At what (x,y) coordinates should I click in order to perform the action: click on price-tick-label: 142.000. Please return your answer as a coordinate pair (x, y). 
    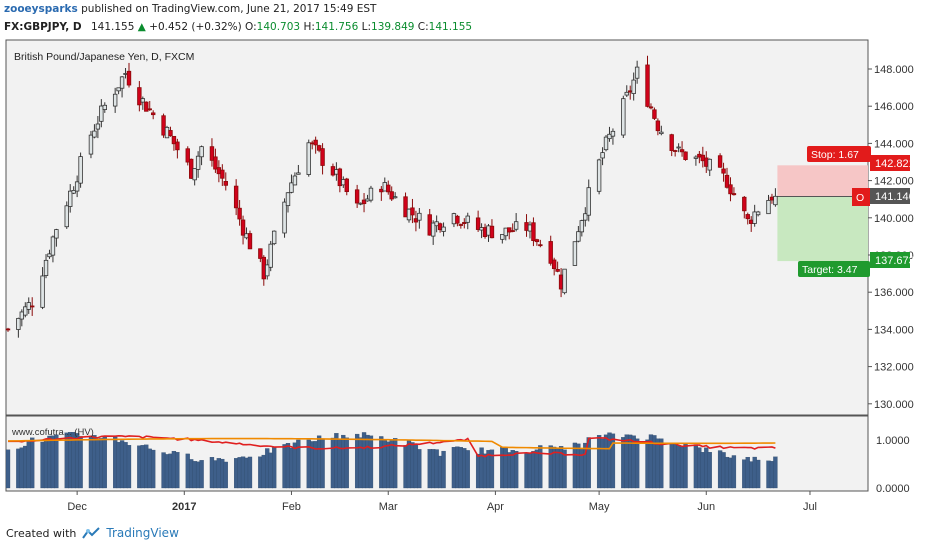
    Looking at the image, I should click on (894, 182).